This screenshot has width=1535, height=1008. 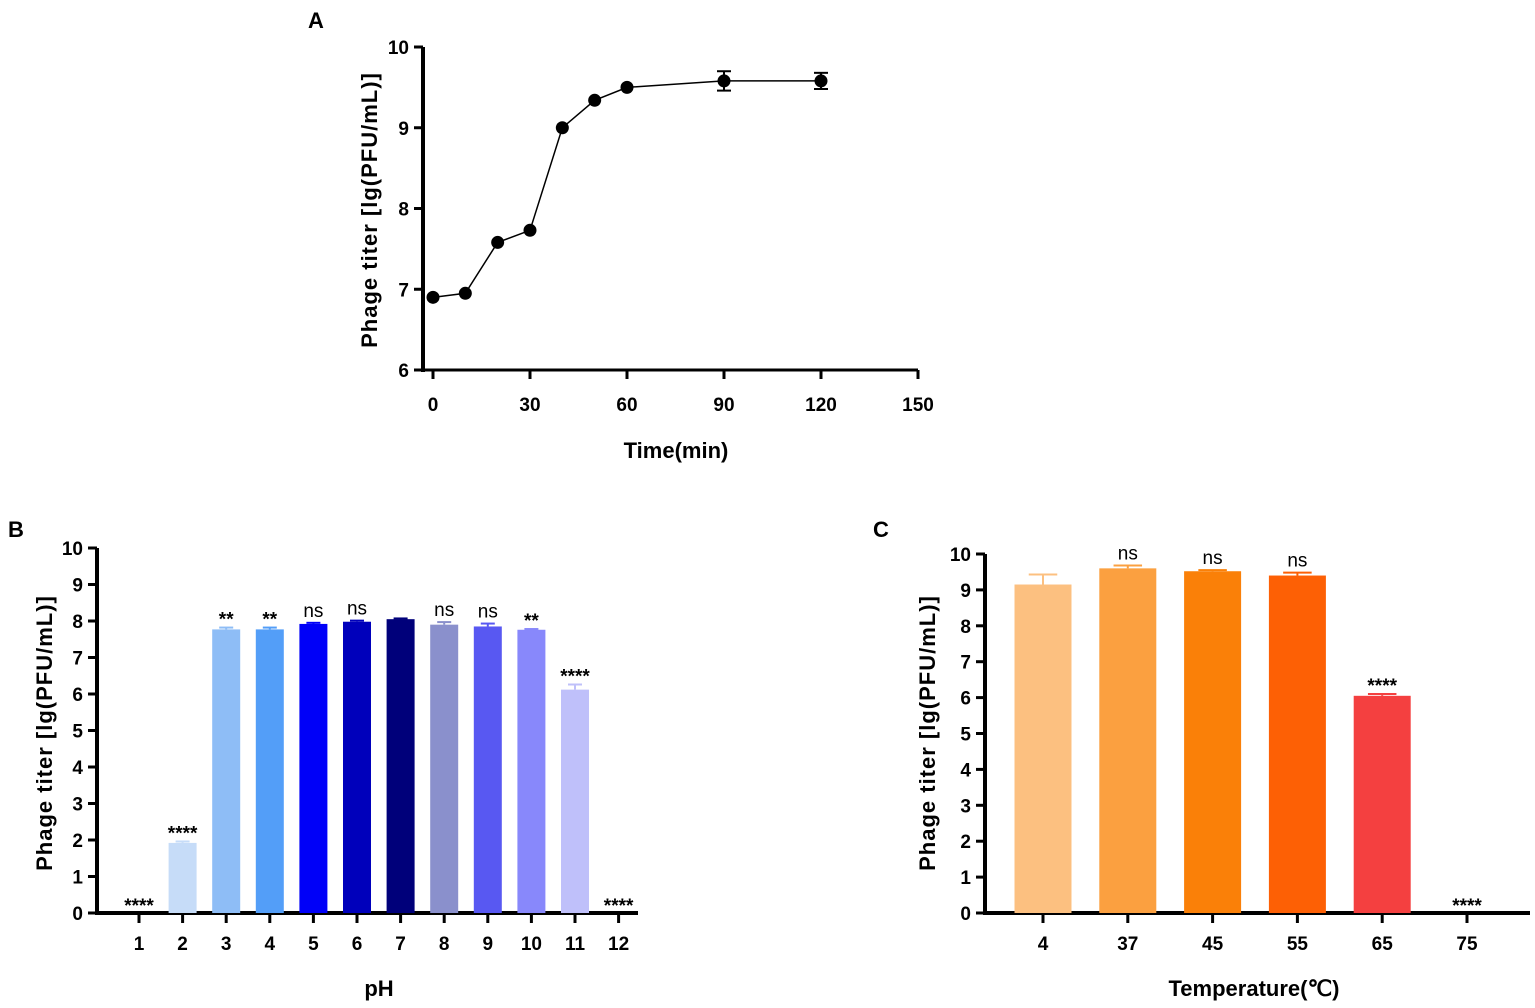 I want to click on x-tick-label: 0, so click(x=433, y=405).